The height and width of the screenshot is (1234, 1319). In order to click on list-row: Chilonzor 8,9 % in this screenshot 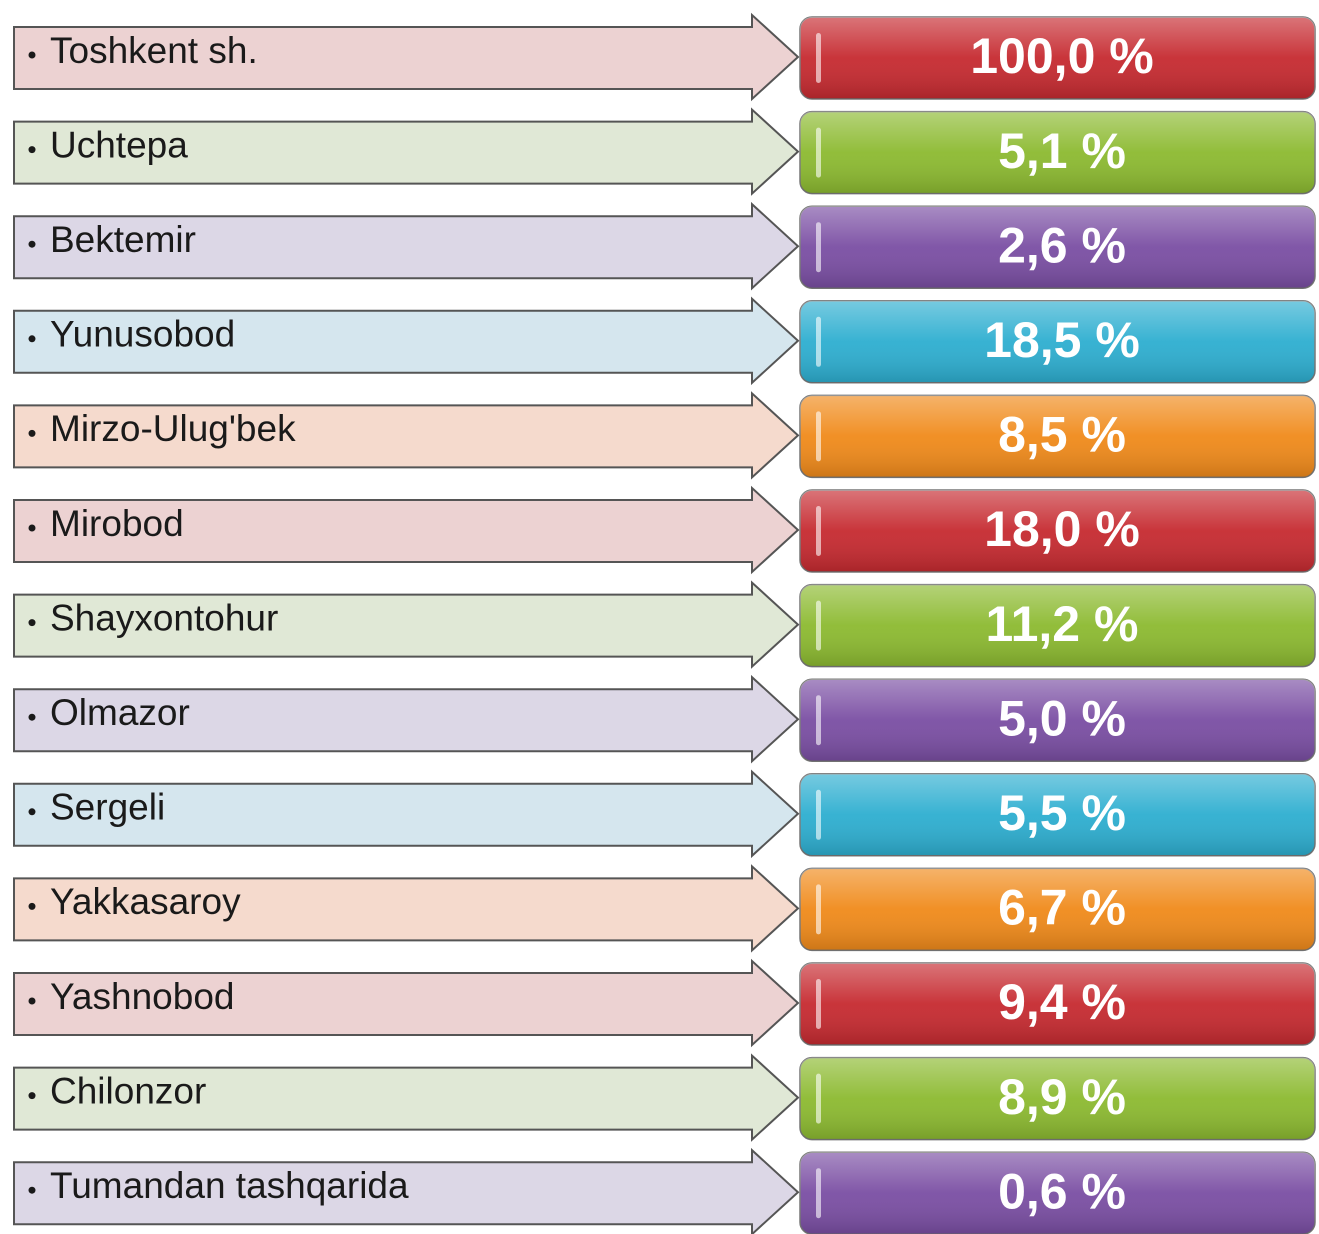, I will do `click(664, 1097)`.